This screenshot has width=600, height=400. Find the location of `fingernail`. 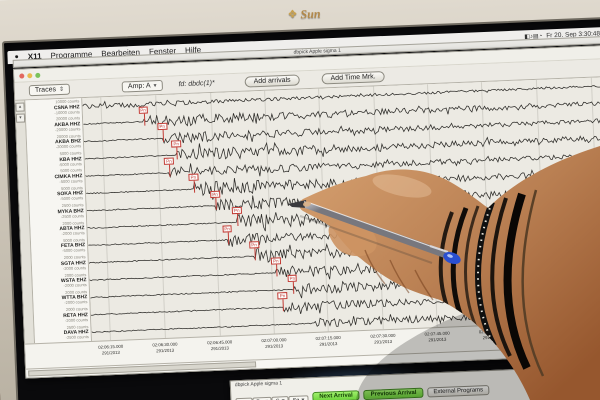

fingernail is located at coordinates (307, 204).